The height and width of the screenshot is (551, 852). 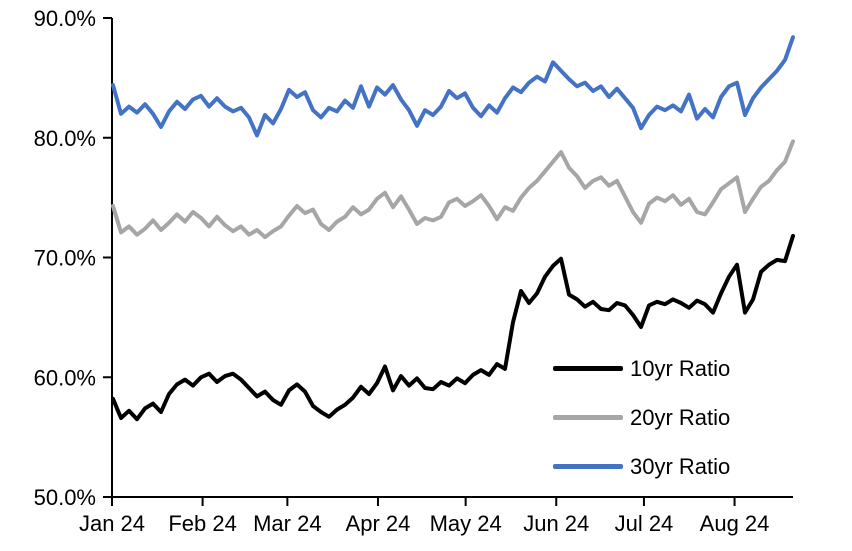 I want to click on y-axis: 90.0% 80.0% 70.0% 60.0% 50.0%, so click(x=73, y=258).